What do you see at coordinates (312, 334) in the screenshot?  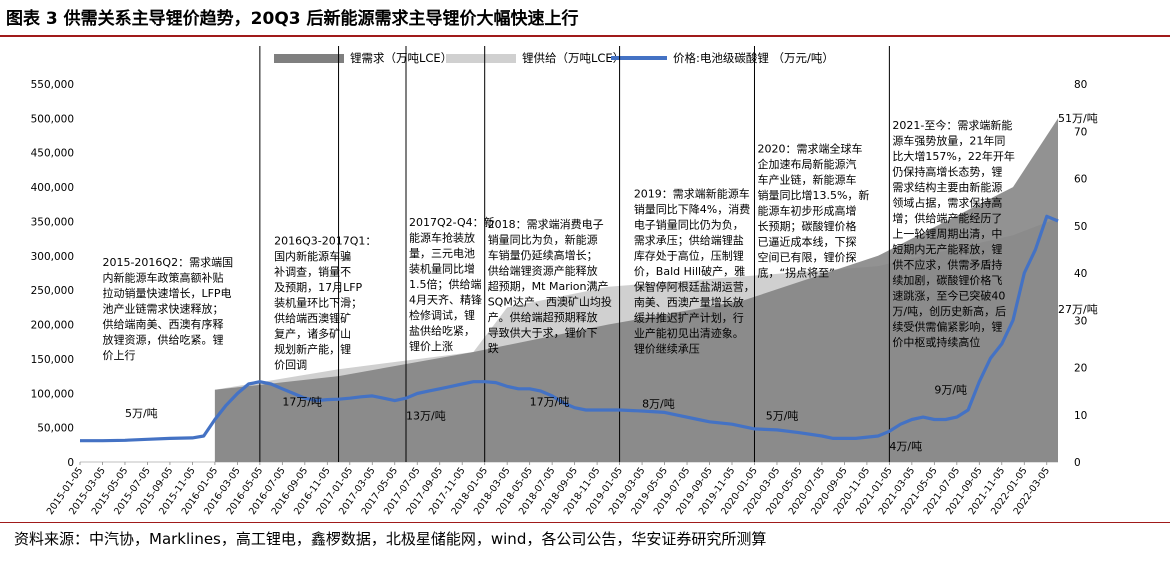 I see `annotation-line: 复产，诸多矿山` at bounding box center [312, 334].